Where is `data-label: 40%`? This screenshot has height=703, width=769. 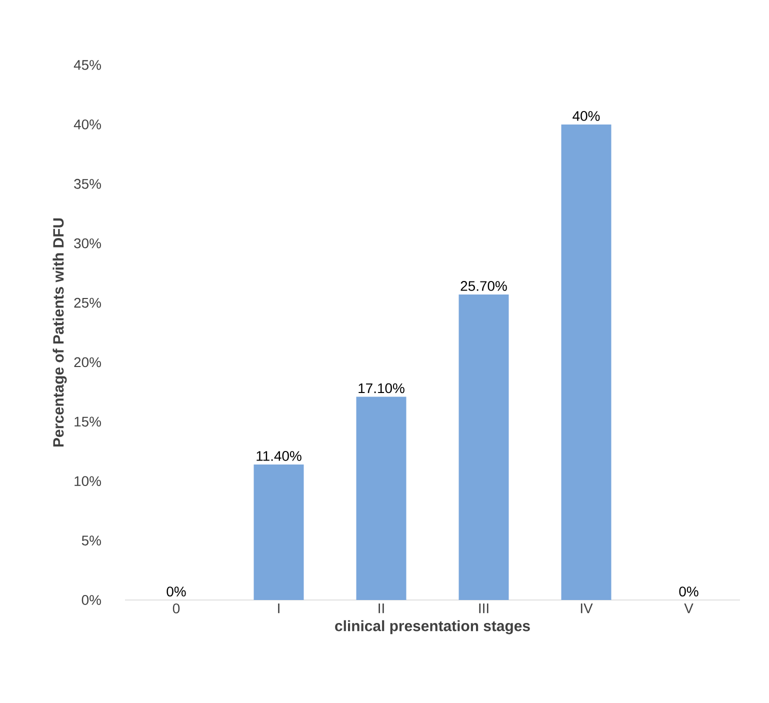
data-label: 40% is located at coordinates (586, 116).